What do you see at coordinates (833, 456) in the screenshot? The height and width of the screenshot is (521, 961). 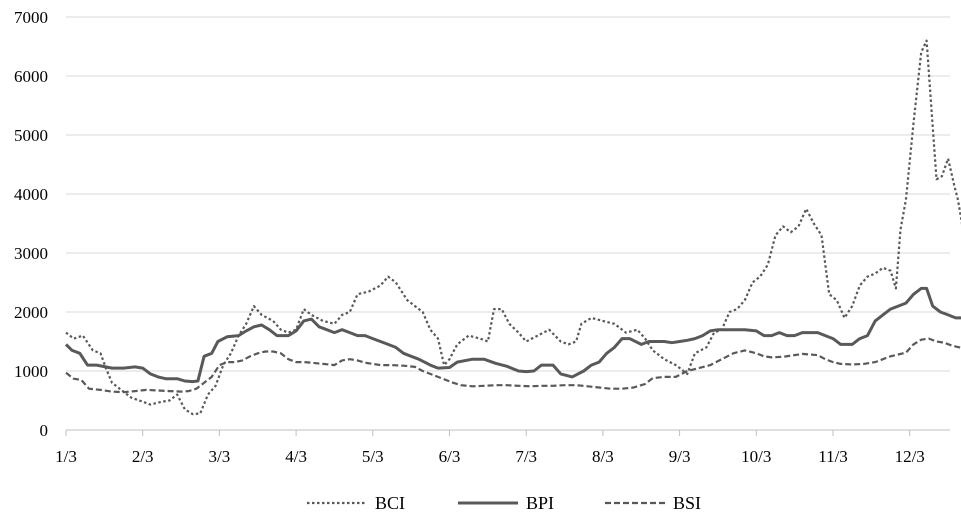 I see `x-tick-label-10: 11/3` at bounding box center [833, 456].